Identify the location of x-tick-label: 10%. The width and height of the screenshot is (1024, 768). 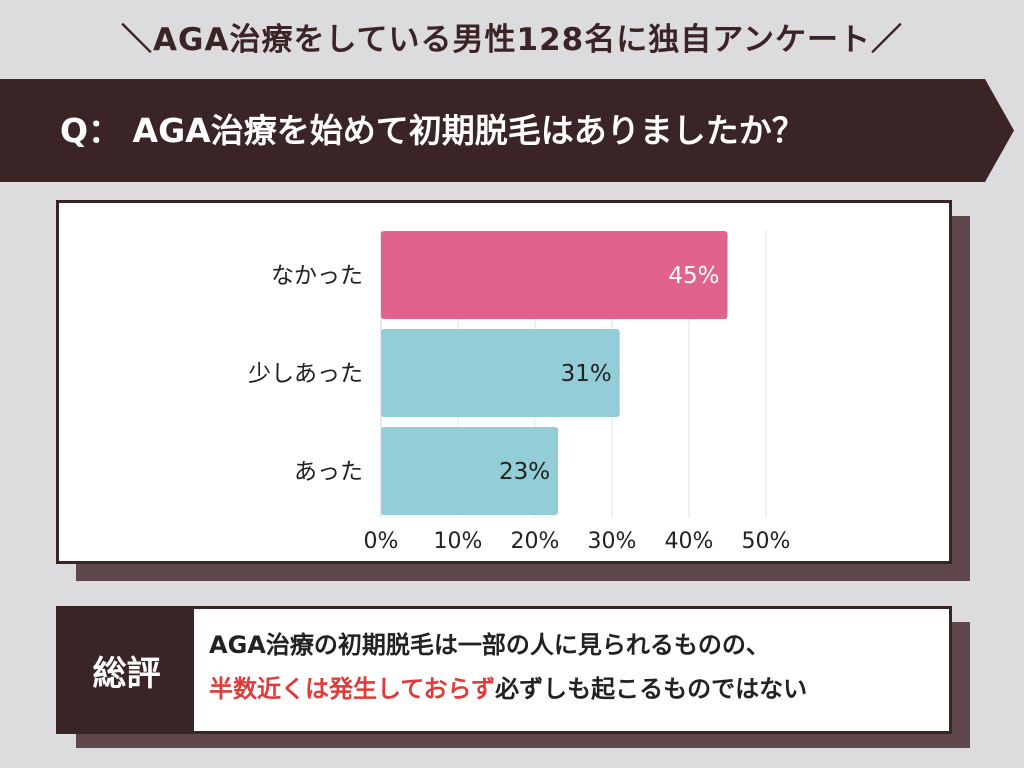
(458, 541).